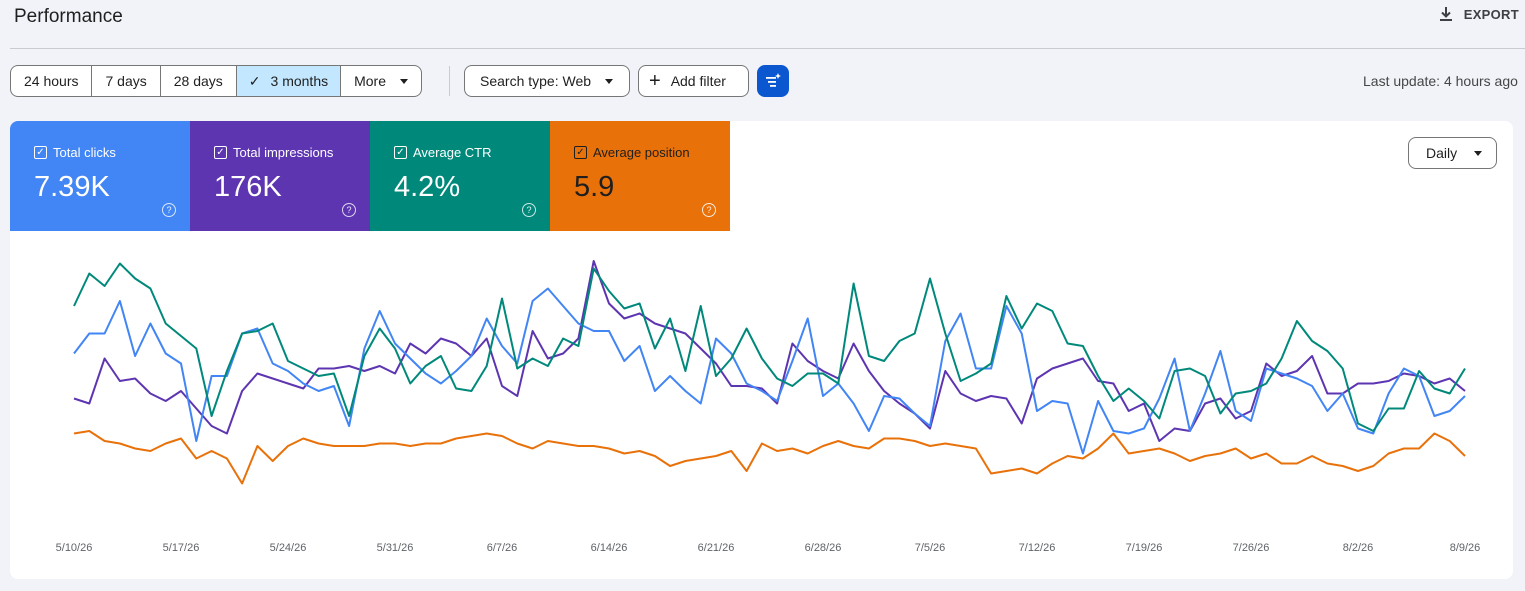  Describe the element at coordinates (609, 548) in the screenshot. I see `x-axis-tick-label: 6/14/26` at that location.